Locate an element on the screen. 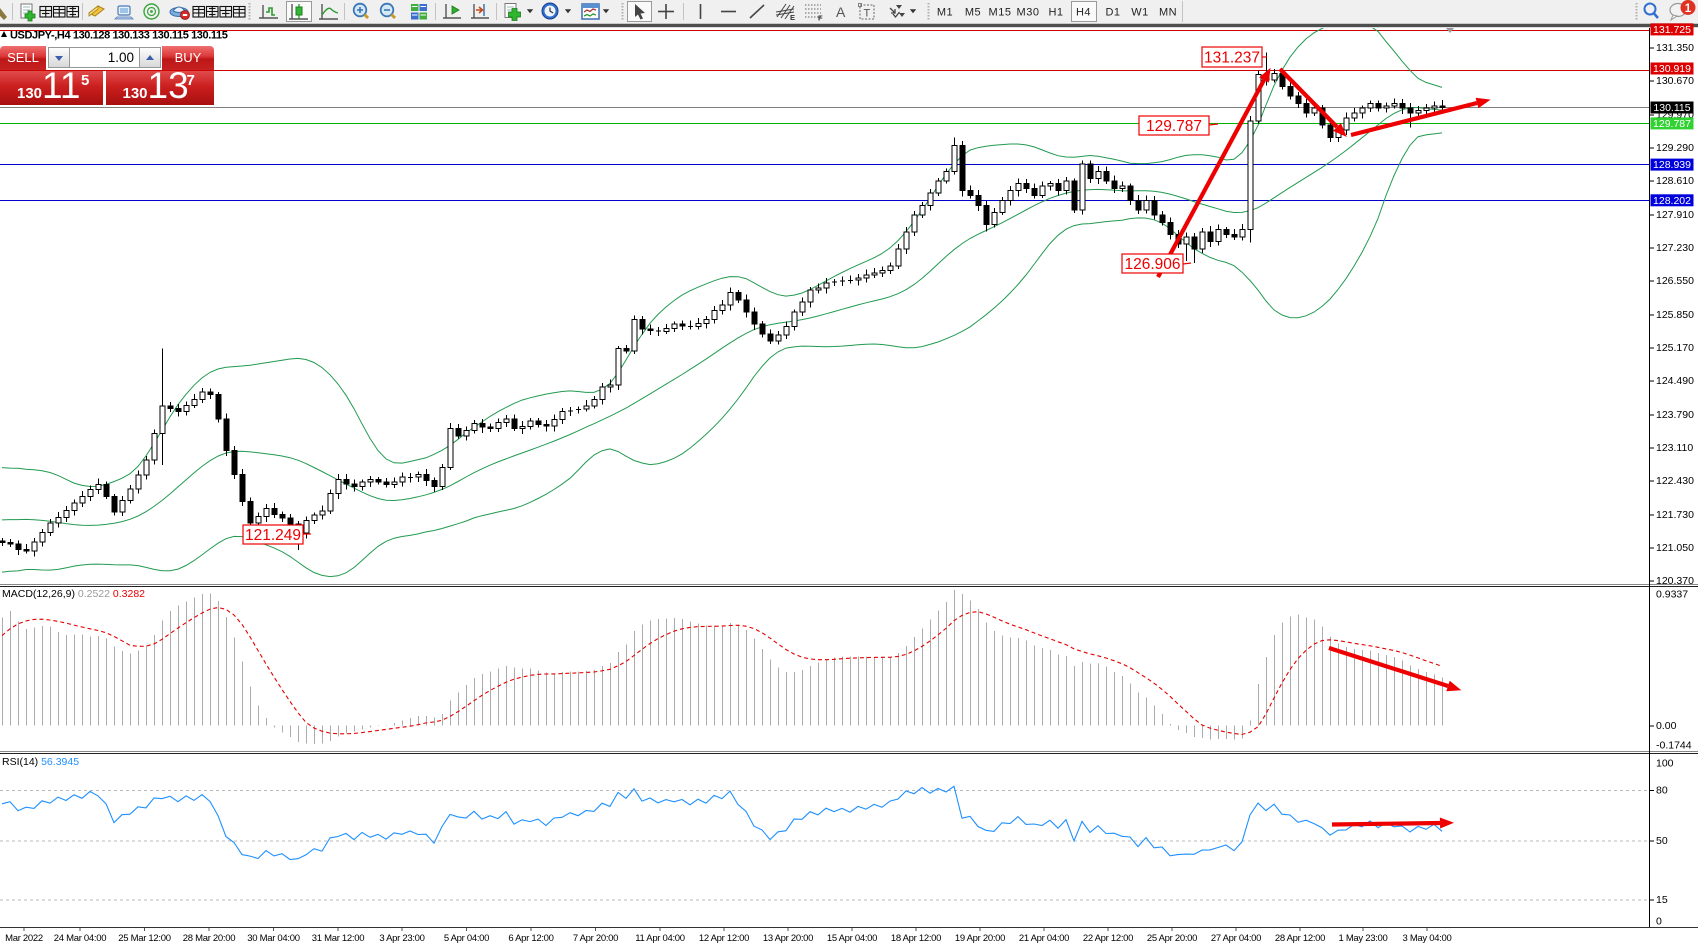 Image resolution: width=1698 pixels, height=944 pixels. svg-text: 18 Apr 12:00 is located at coordinates (916, 938).